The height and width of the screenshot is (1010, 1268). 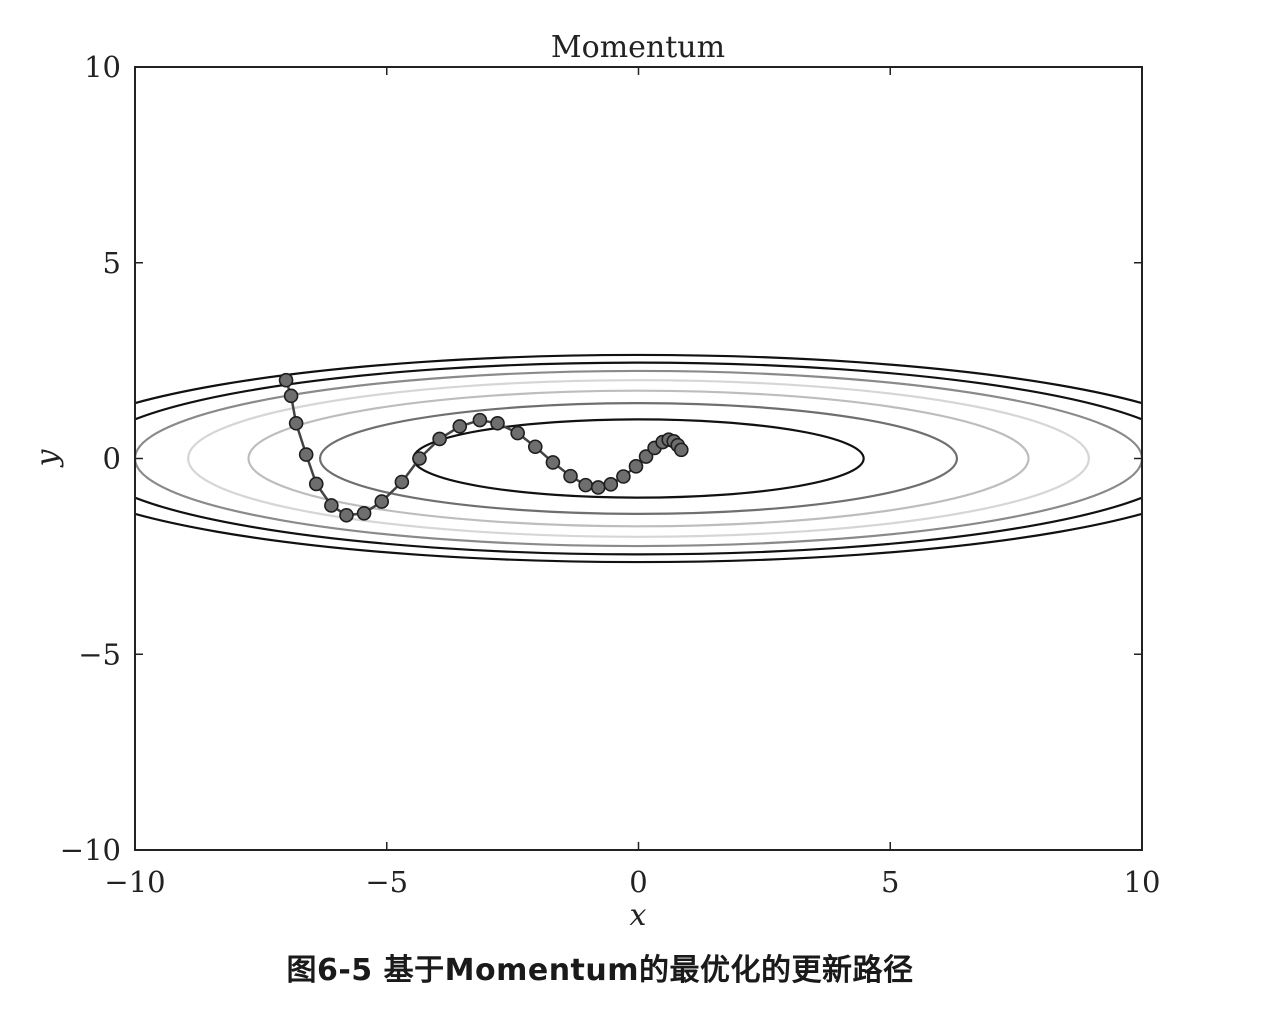 I want to click on y-tick-label-1: −5, so click(x=99, y=654).